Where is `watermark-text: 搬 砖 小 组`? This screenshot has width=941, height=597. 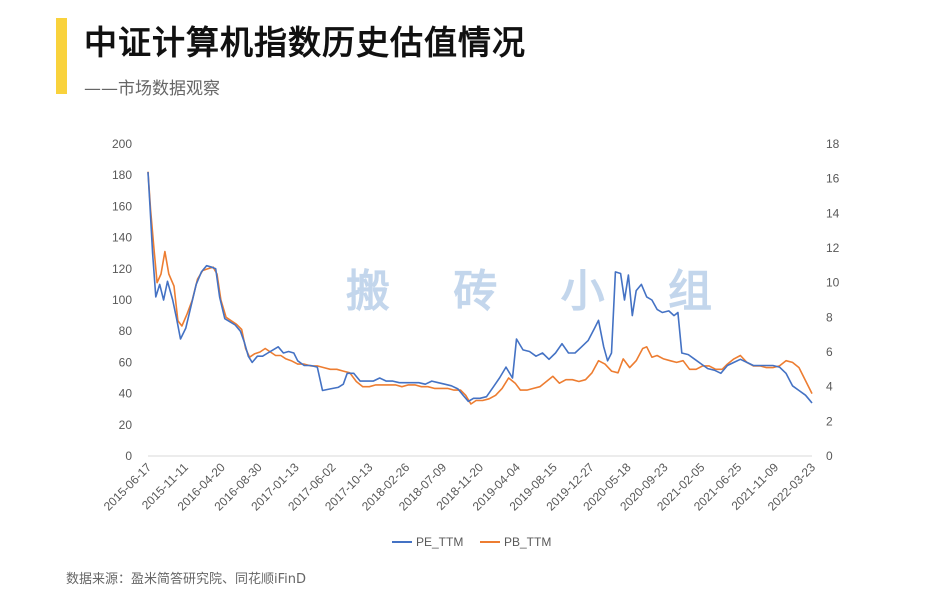
watermark-text: 搬 砖 小 组 is located at coordinates (541, 291).